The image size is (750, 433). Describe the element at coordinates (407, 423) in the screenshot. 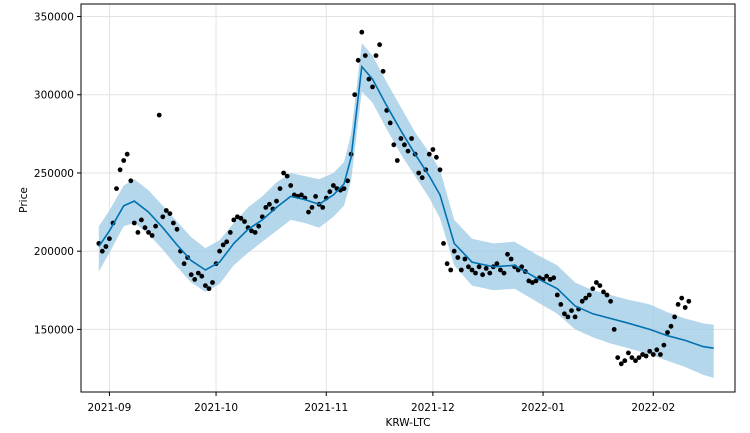

I see `x-axis-label: KRW-LTC` at that location.